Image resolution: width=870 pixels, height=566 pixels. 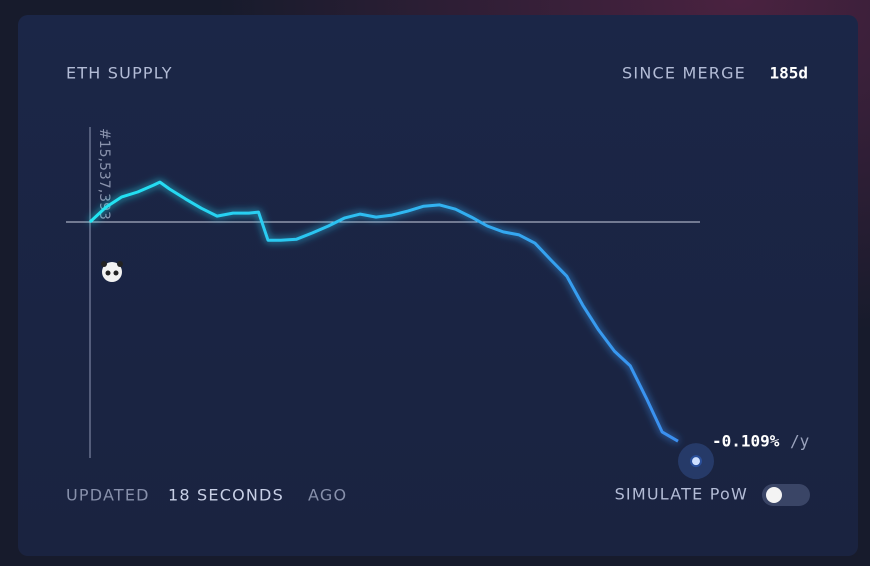 What do you see at coordinates (327, 495) in the screenshot?
I see `updated-suffix: AGO` at bounding box center [327, 495].